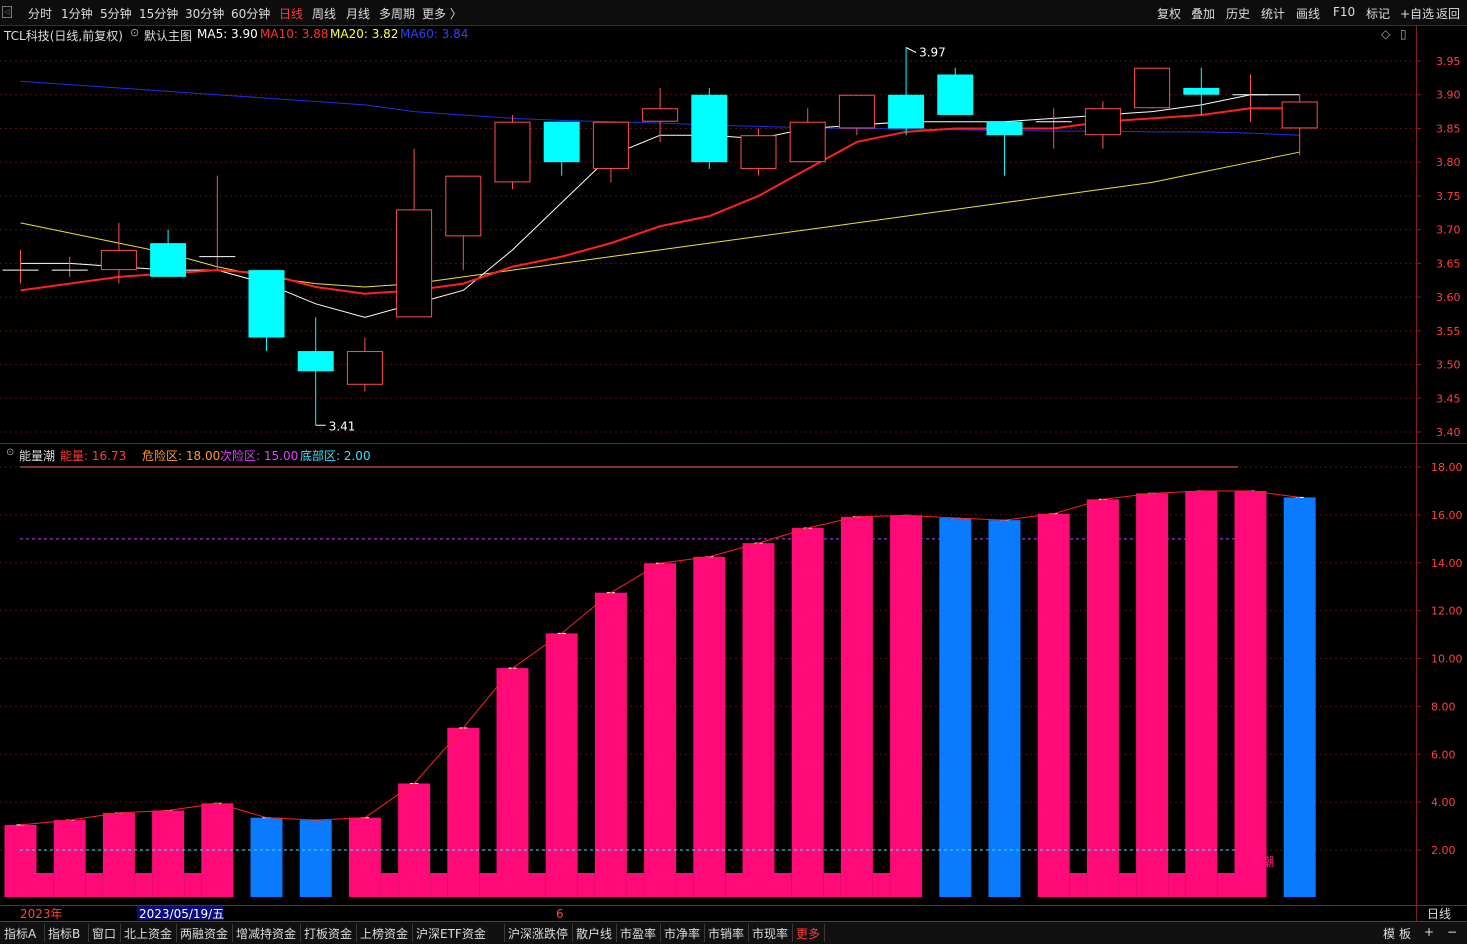 The width and height of the screenshot is (1467, 944). I want to click on indicator-legend-3: 底部区: 2.00, so click(335, 456).